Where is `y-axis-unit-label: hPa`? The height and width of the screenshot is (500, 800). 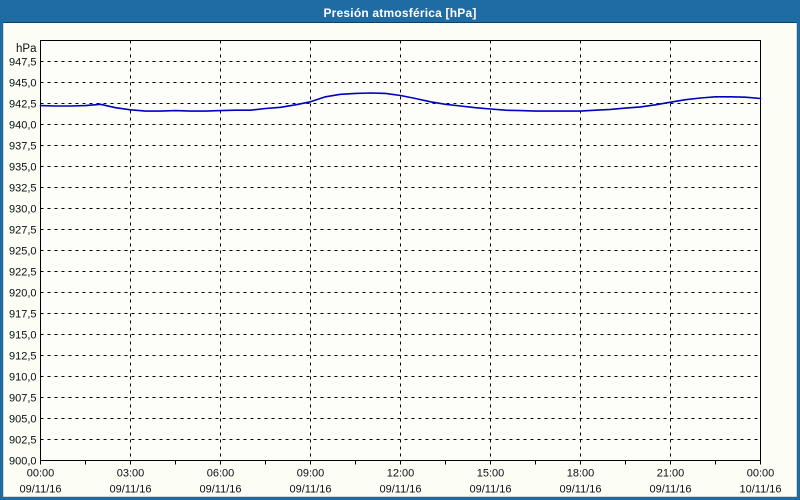
y-axis-unit-label: hPa is located at coordinates (26, 49).